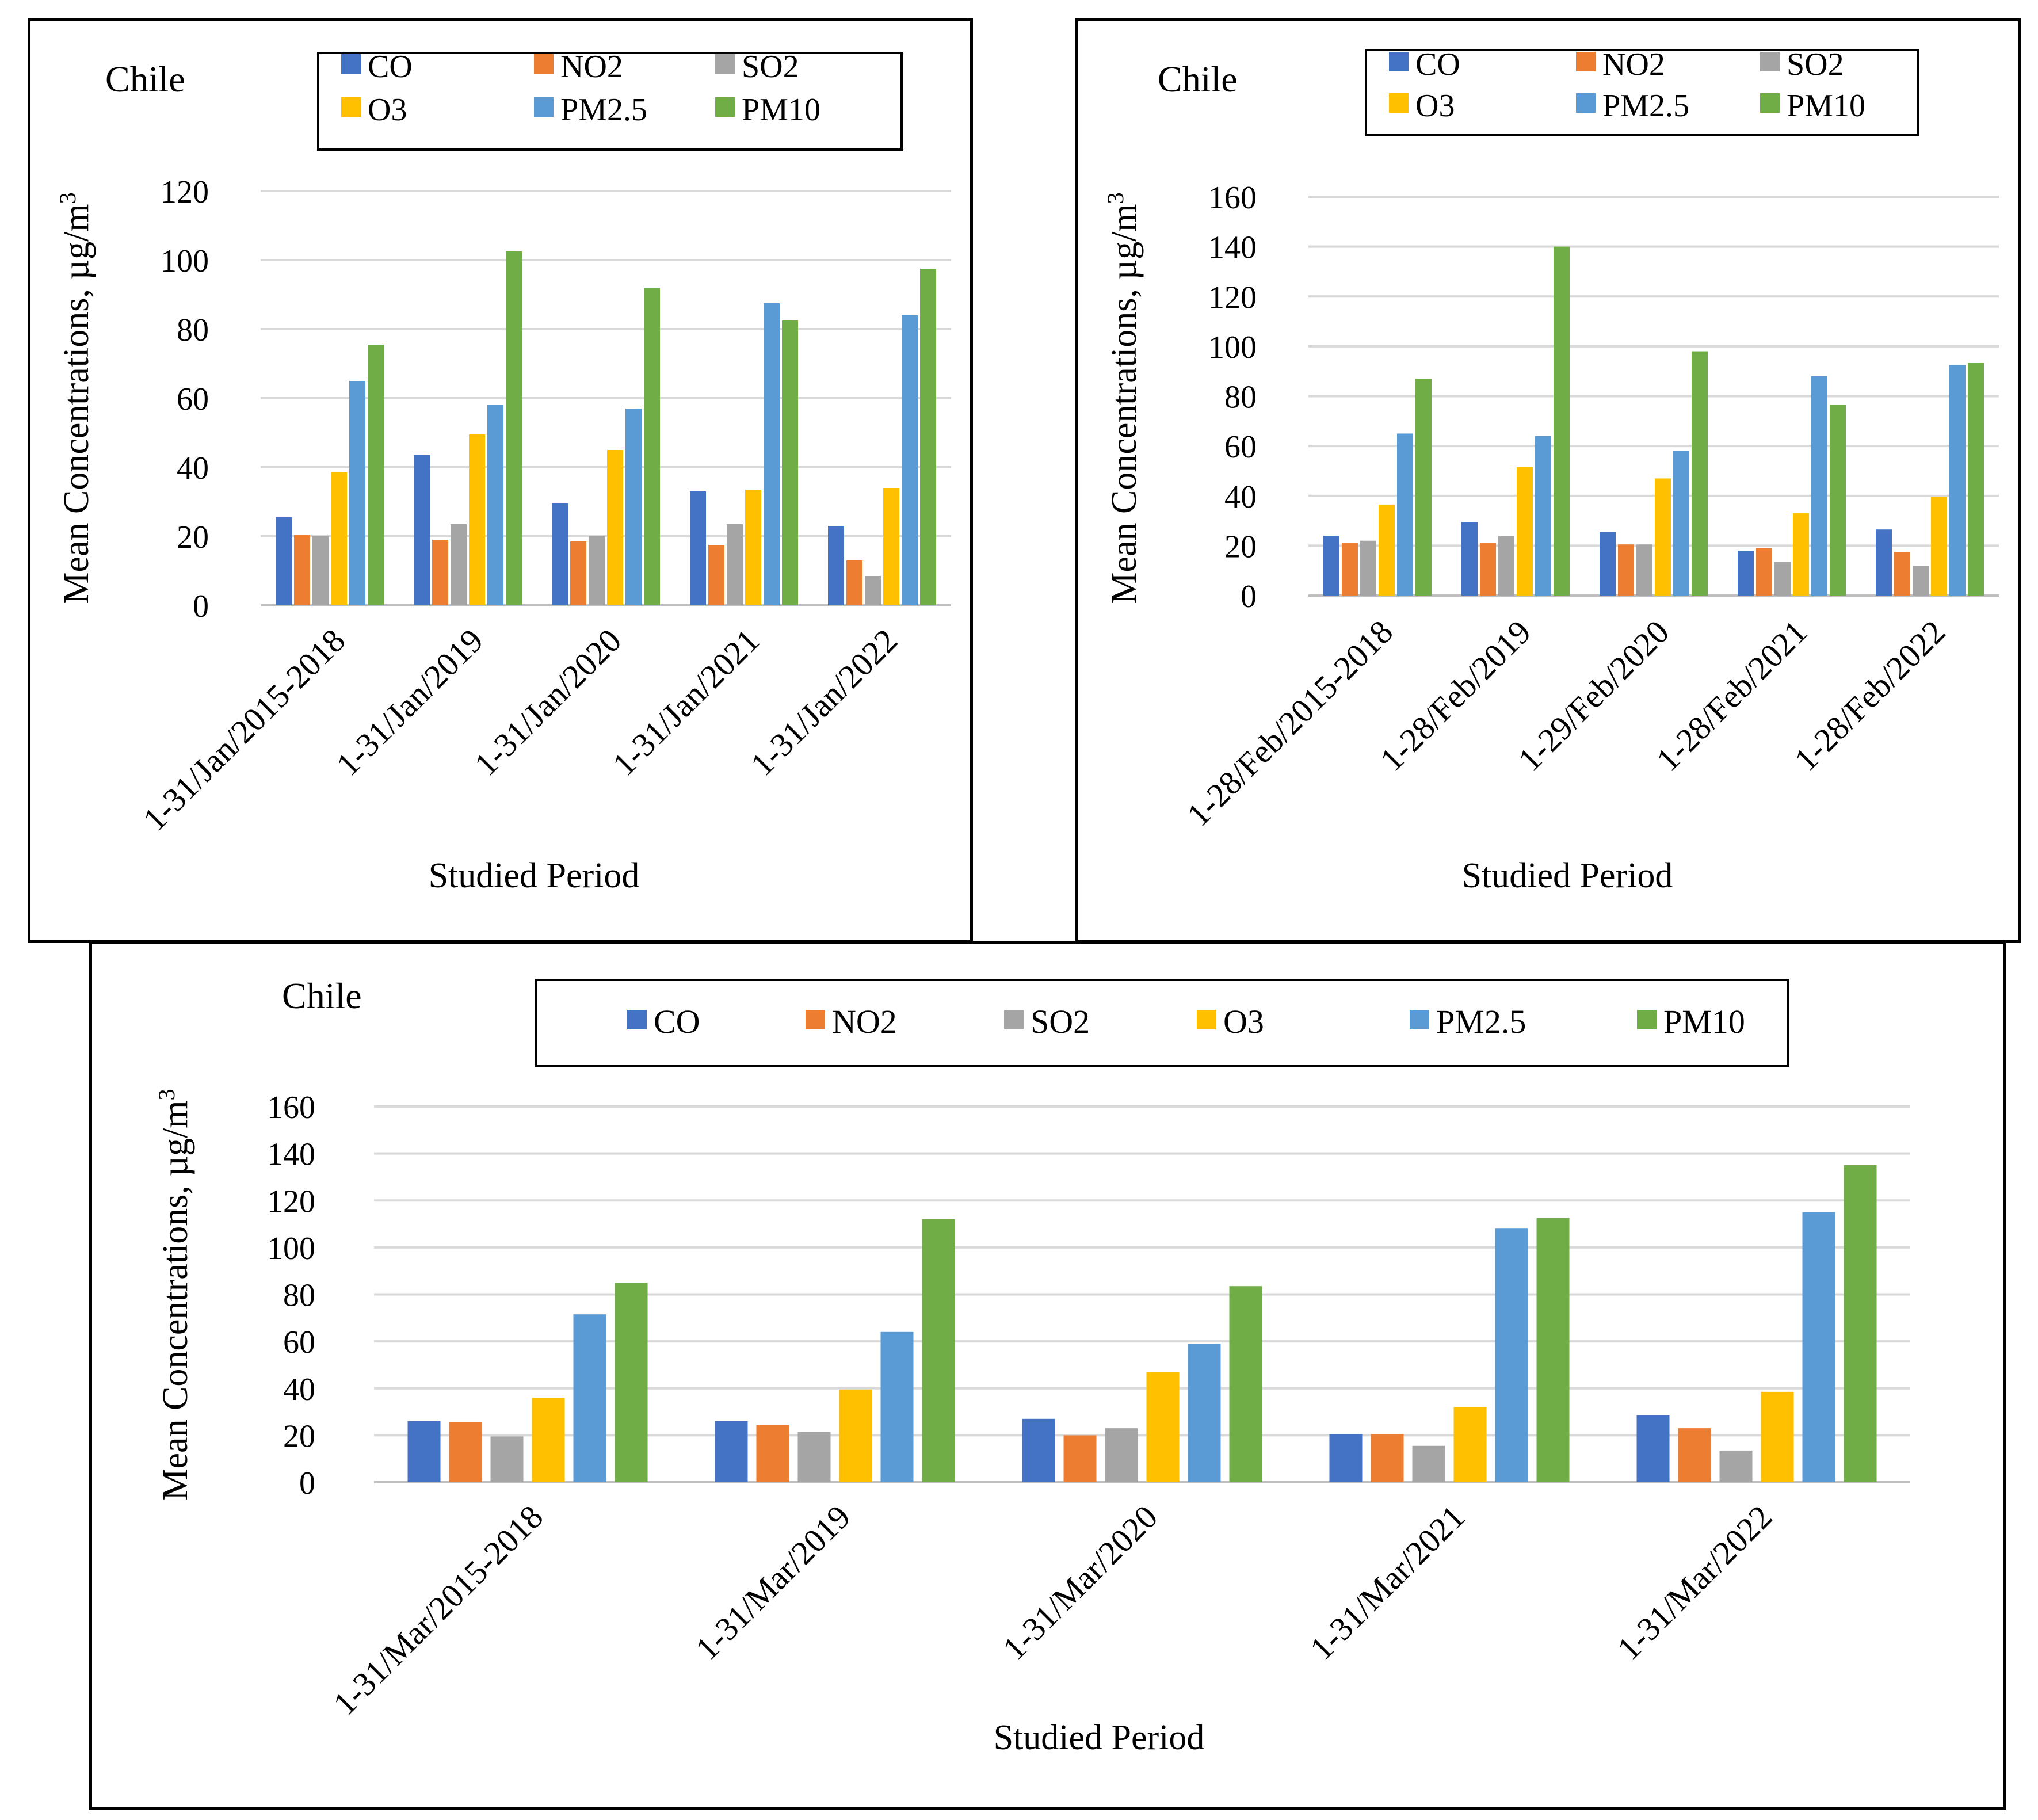 This screenshot has height=1820, width=2038. Describe the element at coordinates (410, 702) in the screenshot. I see `x-tick-label: 1-31/Jan/2019` at that location.